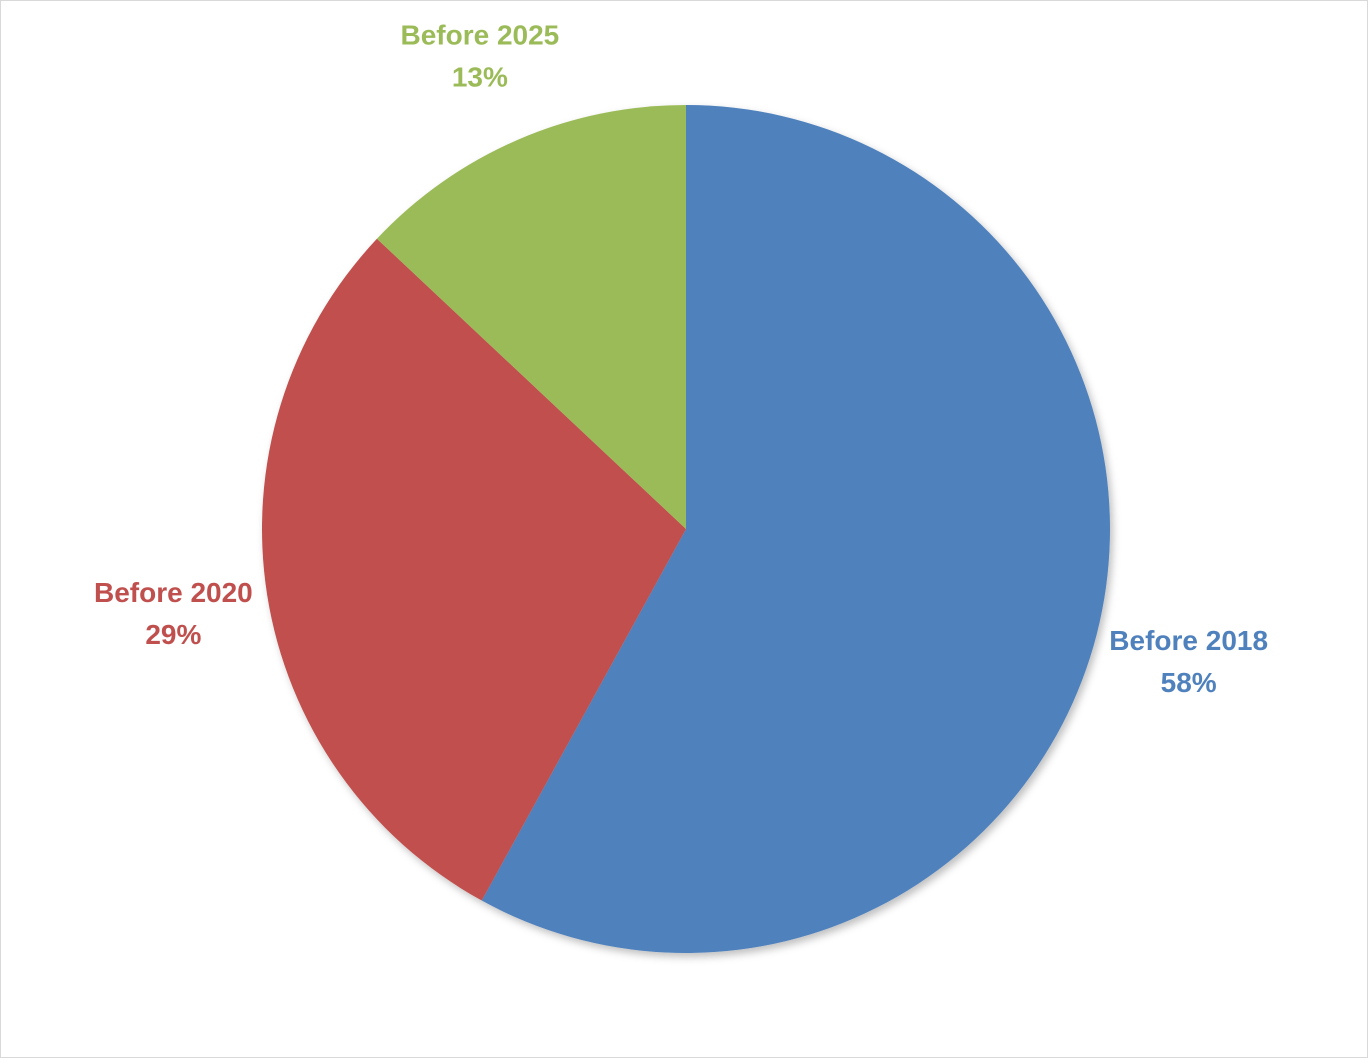 This screenshot has width=1368, height=1058. What do you see at coordinates (1188, 640) in the screenshot?
I see `data-label-category: Before 2018` at bounding box center [1188, 640].